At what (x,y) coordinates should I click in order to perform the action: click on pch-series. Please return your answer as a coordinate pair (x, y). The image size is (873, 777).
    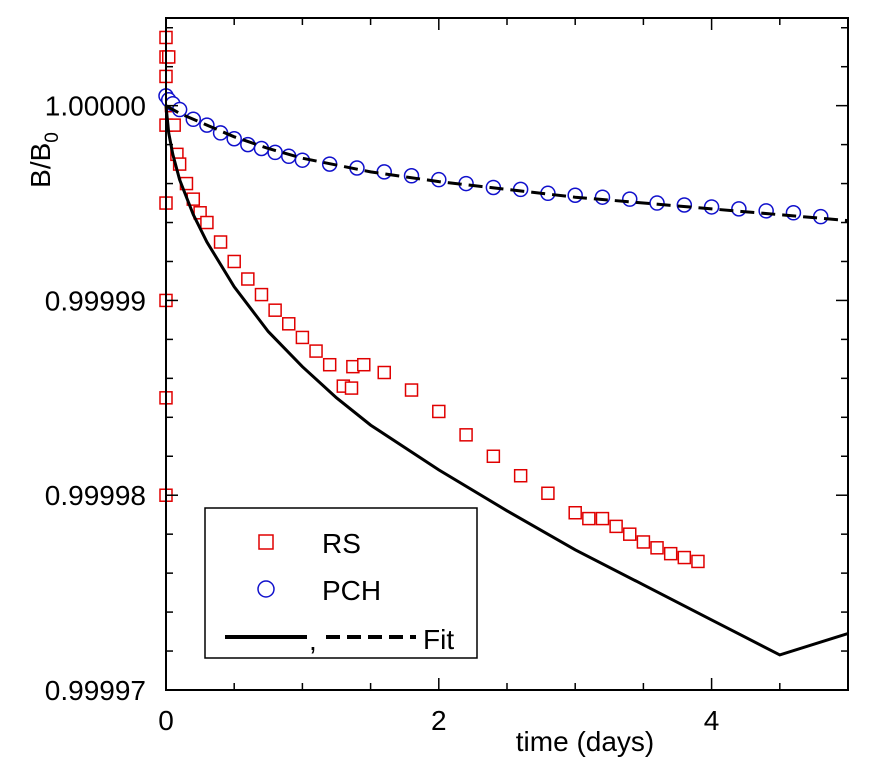
    Looking at the image, I should click on (493, 156).